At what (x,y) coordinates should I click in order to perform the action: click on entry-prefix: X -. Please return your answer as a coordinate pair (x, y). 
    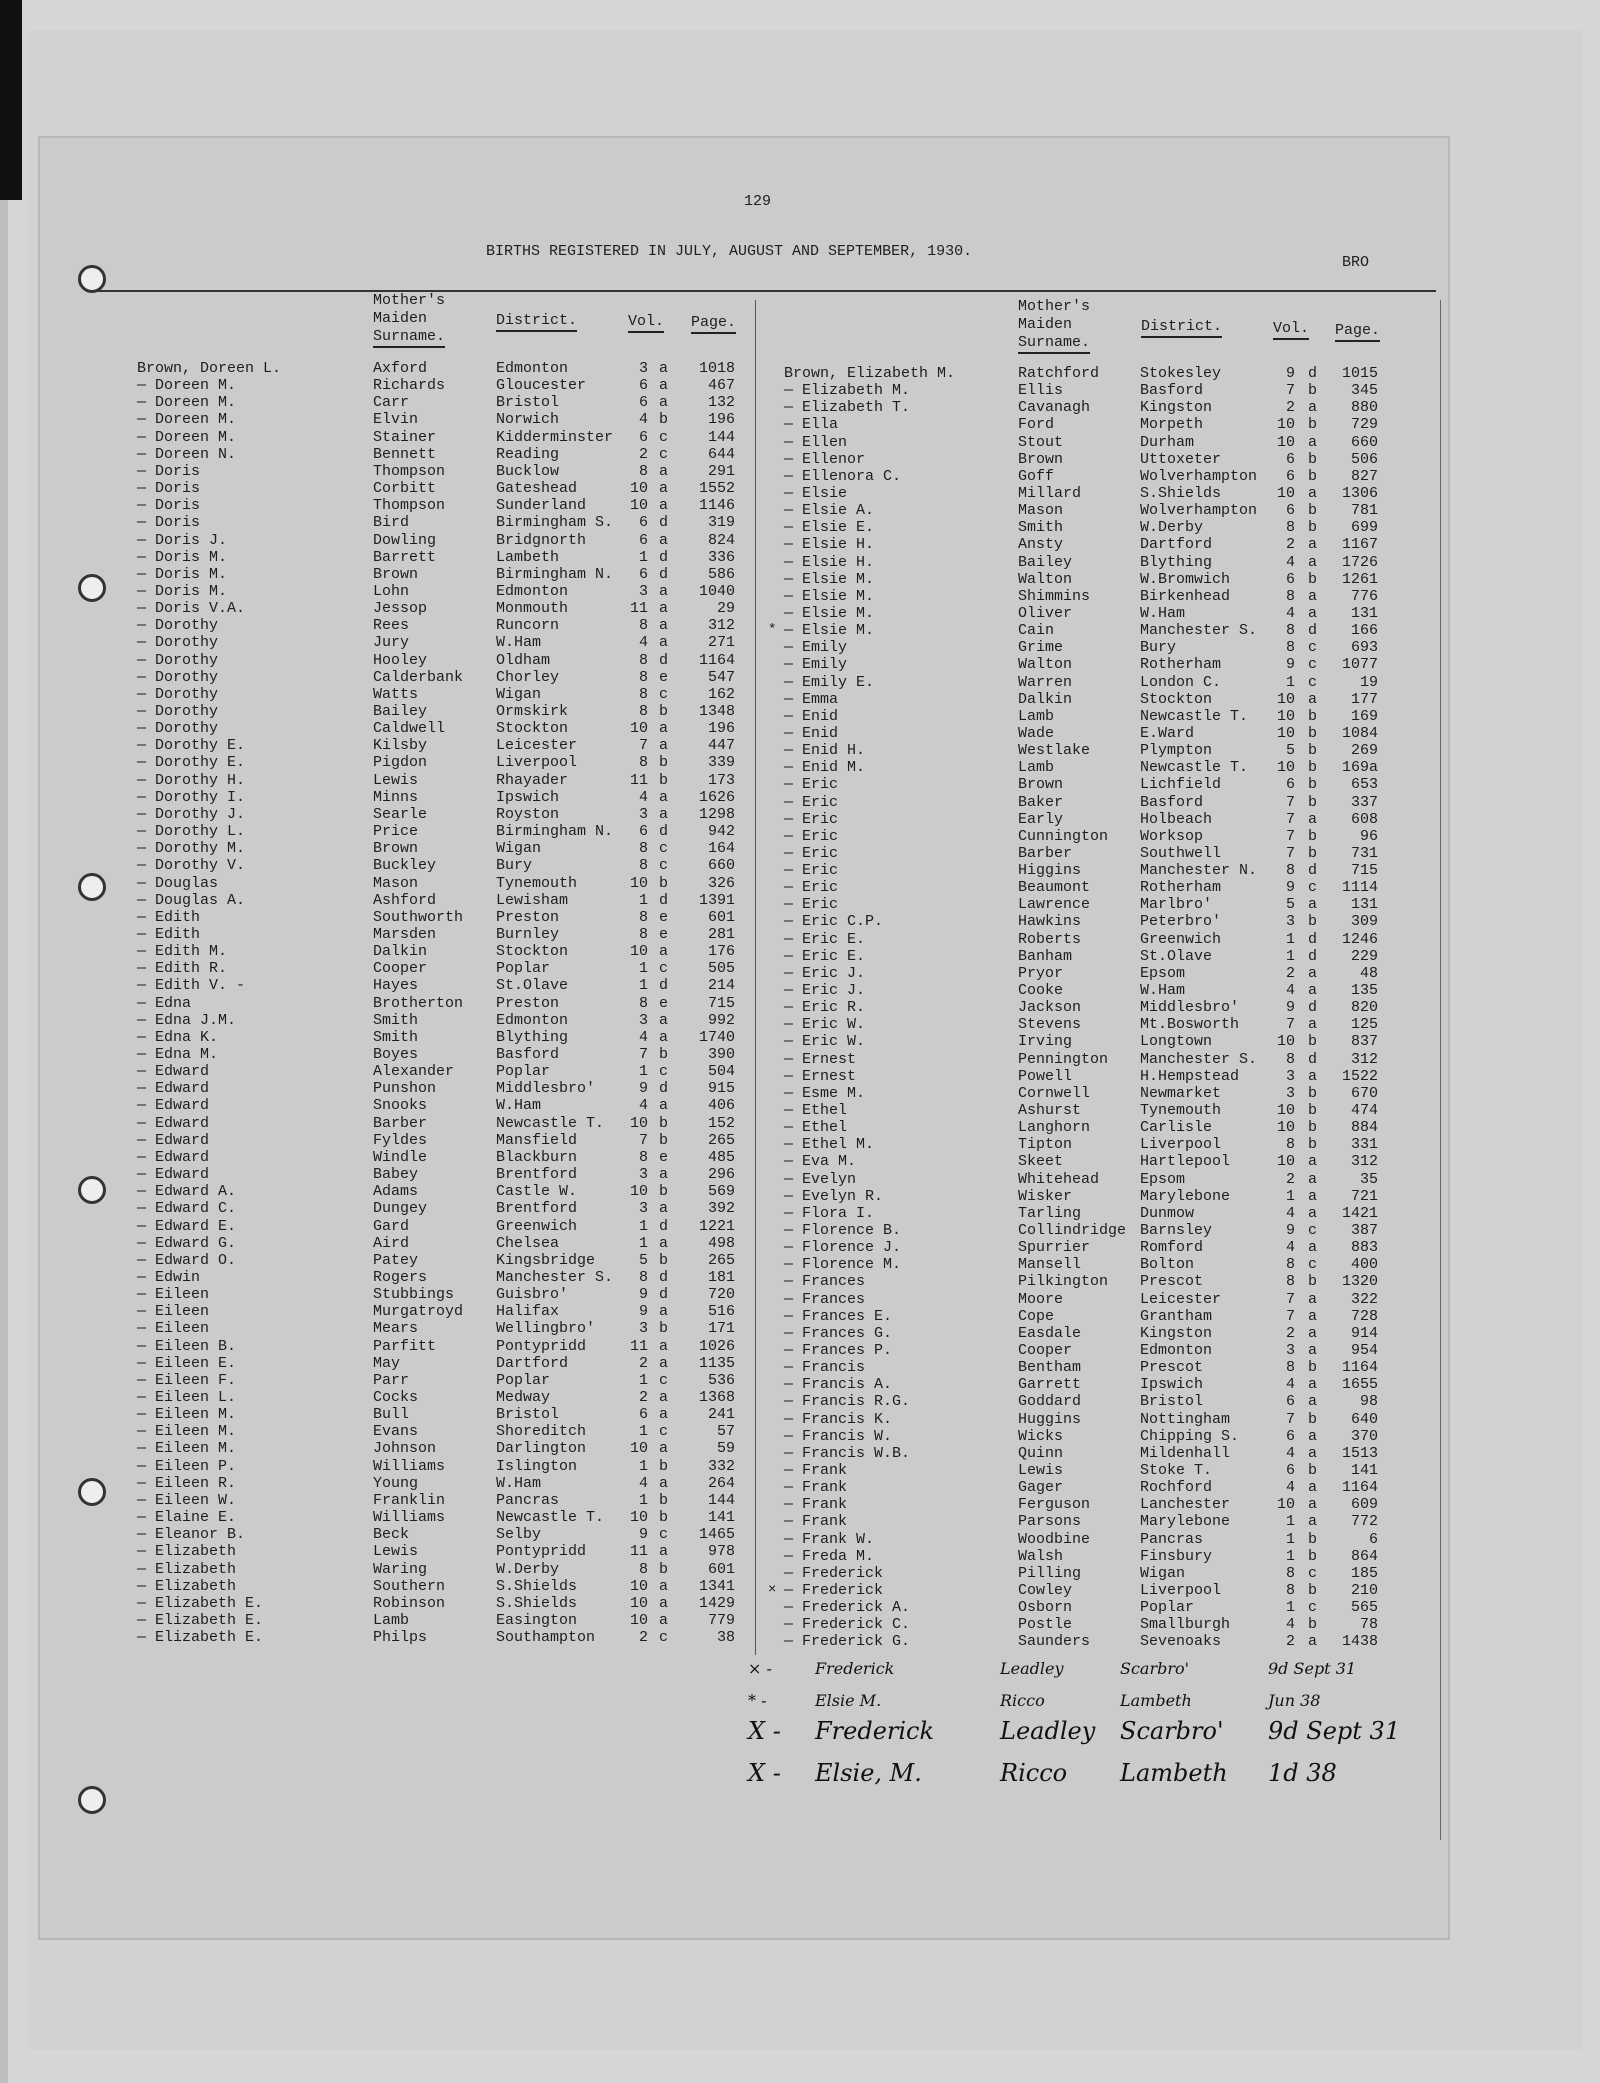
    Looking at the image, I should click on (764, 1773).